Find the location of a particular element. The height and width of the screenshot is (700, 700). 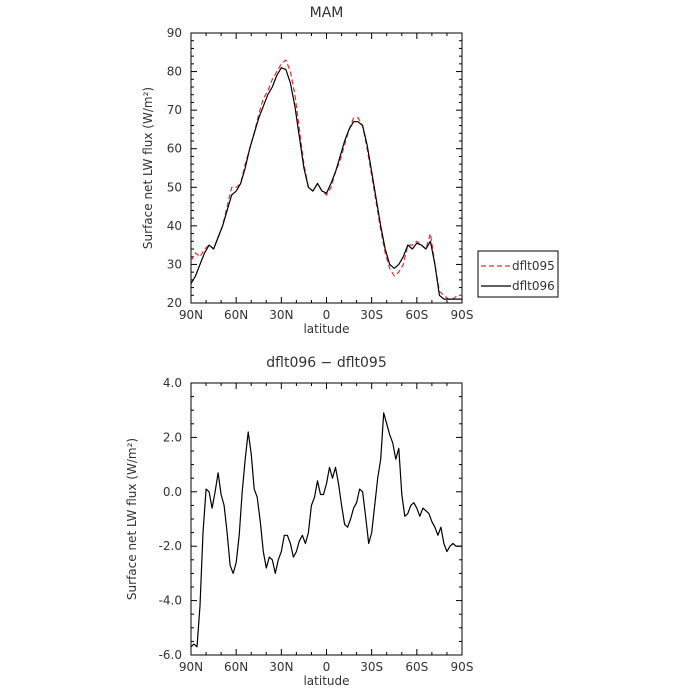

y-tick-label: 70 is located at coordinates (174, 110).